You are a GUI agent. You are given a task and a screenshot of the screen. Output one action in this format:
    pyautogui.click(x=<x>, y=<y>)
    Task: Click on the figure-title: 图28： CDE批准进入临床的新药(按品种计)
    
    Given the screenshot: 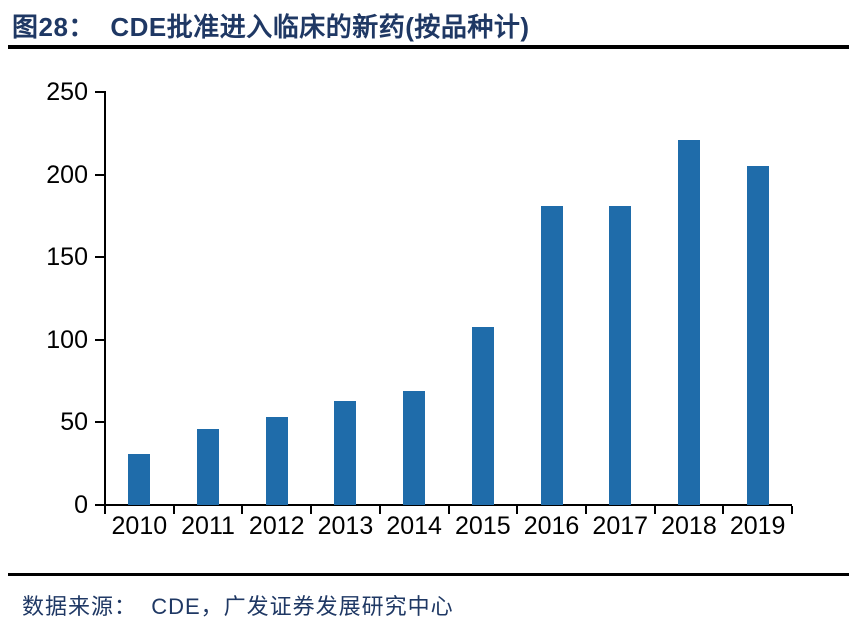 What is the action you would take?
    pyautogui.click(x=271, y=27)
    